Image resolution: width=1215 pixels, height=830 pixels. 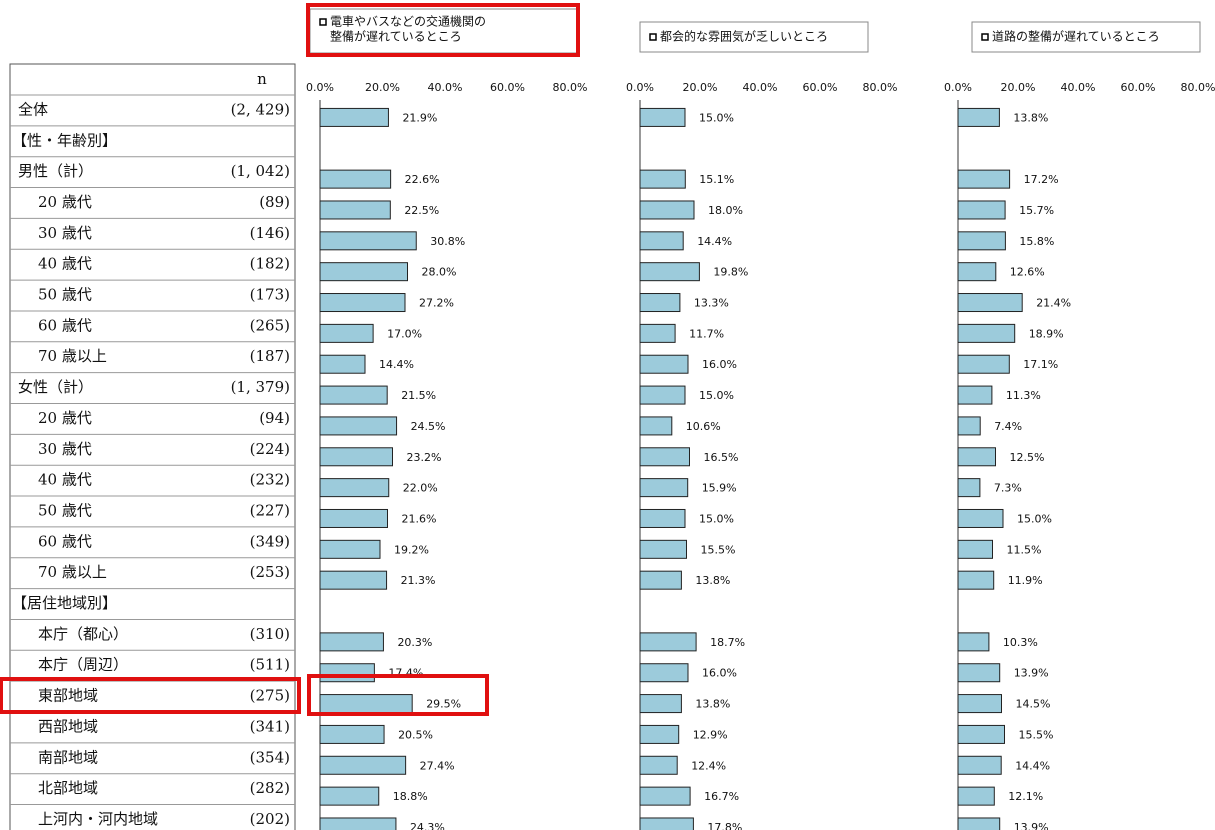 I want to click on row-label: 60 歳代, so click(x=65, y=541).